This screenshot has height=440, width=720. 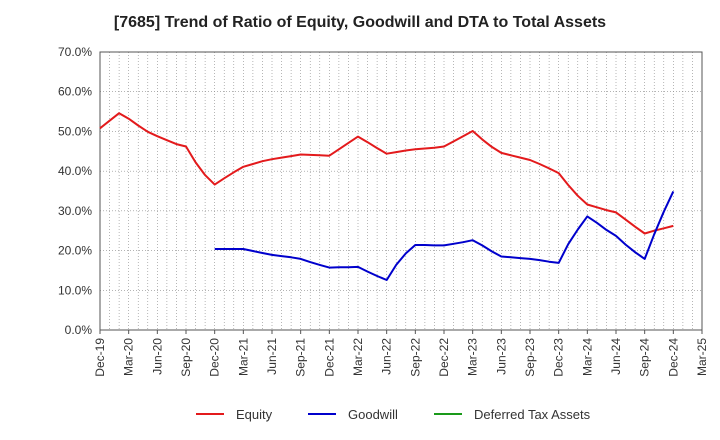 What do you see at coordinates (215, 357) in the screenshot?
I see `x-tick-label: Dec-20` at bounding box center [215, 357].